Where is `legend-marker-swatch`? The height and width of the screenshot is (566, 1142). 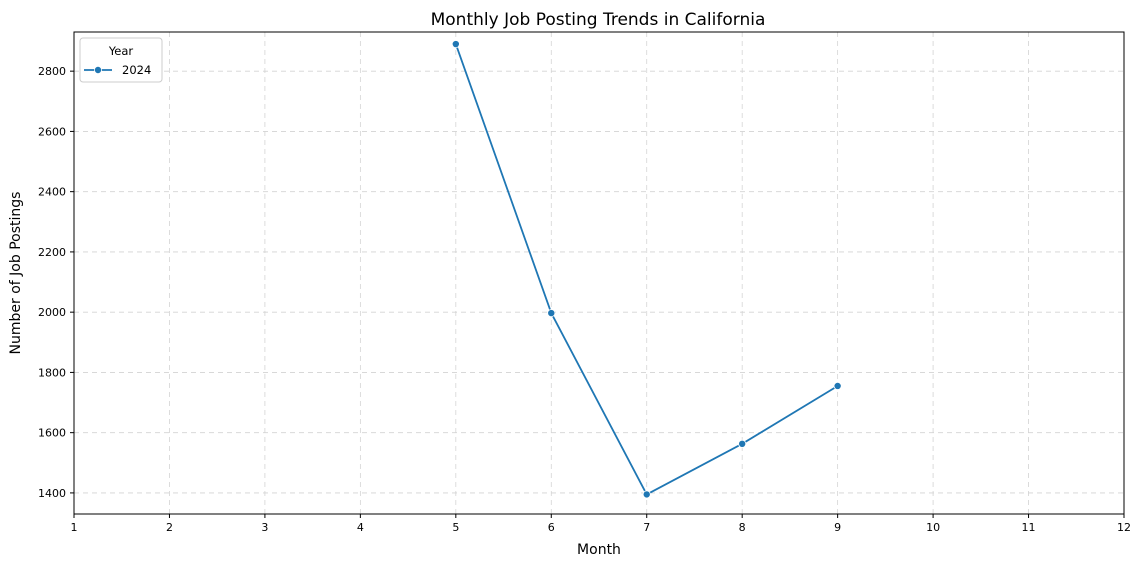
legend-marker-swatch is located at coordinates (98, 70).